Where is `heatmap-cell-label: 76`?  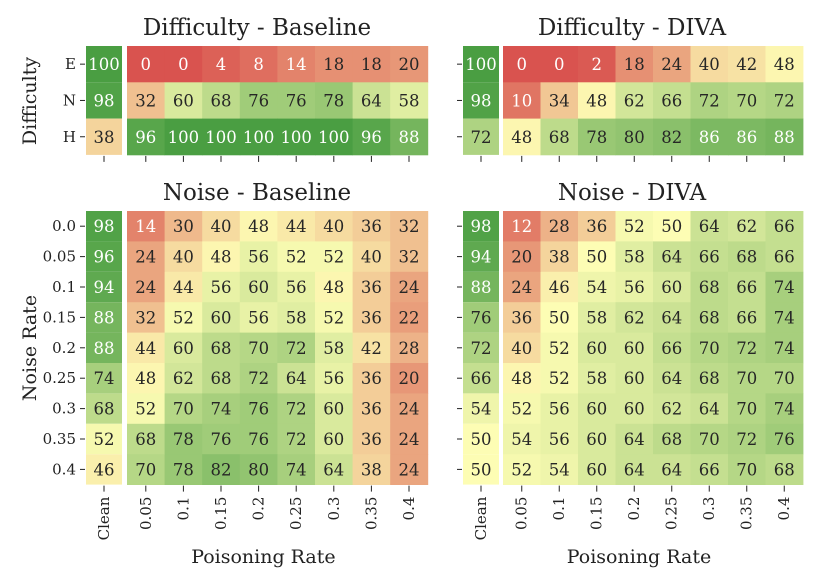 heatmap-cell-label: 76 is located at coordinates (221, 439).